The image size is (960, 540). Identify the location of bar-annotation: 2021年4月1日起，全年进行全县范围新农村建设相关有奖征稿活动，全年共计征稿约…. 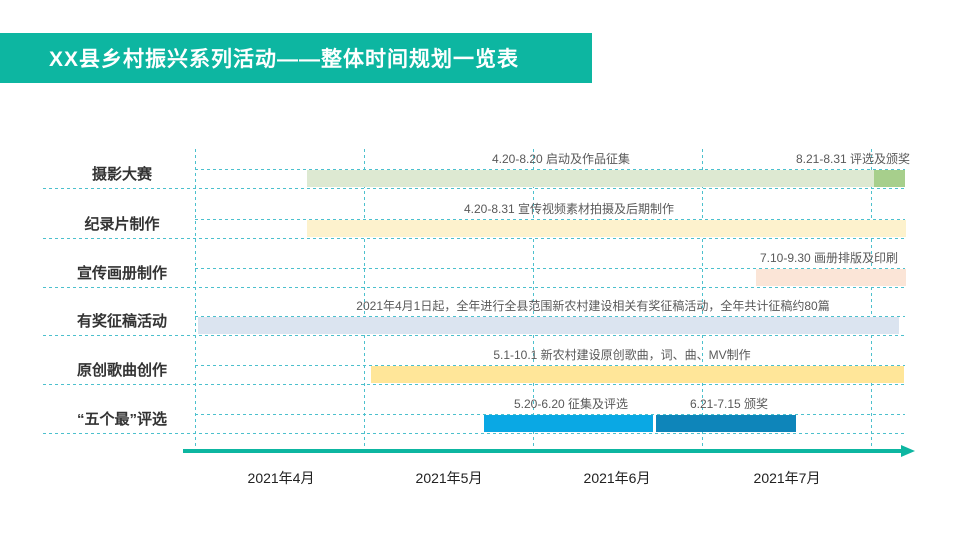
(593, 306).